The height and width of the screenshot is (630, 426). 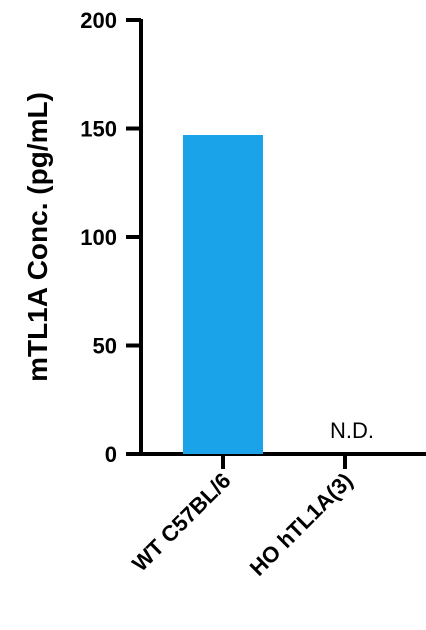 I want to click on x-tick-label: HO hTL1A(3), so click(x=301, y=524).